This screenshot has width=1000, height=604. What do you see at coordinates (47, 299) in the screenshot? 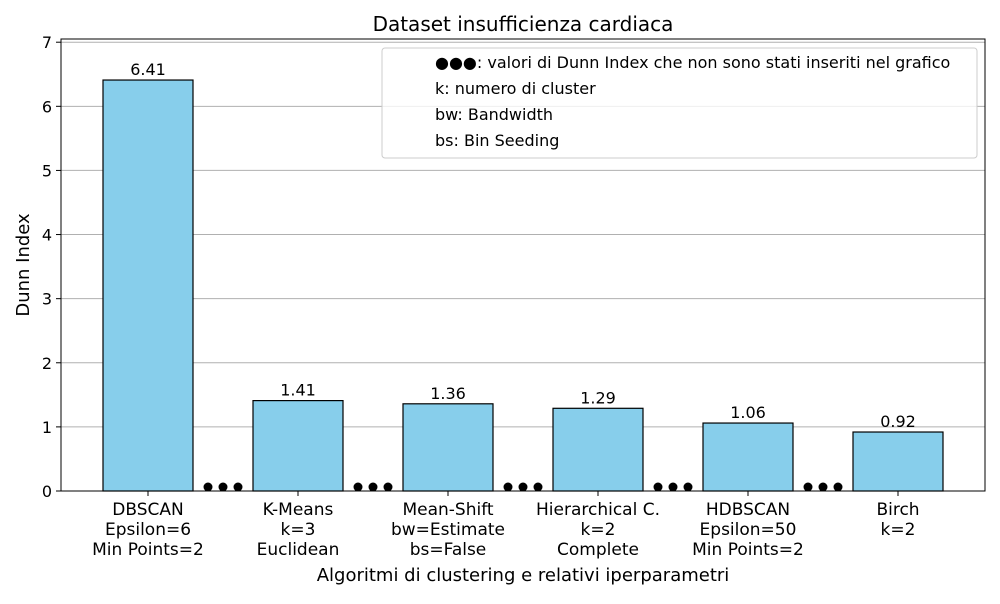
I see `y-tick-label: 3` at bounding box center [47, 299].